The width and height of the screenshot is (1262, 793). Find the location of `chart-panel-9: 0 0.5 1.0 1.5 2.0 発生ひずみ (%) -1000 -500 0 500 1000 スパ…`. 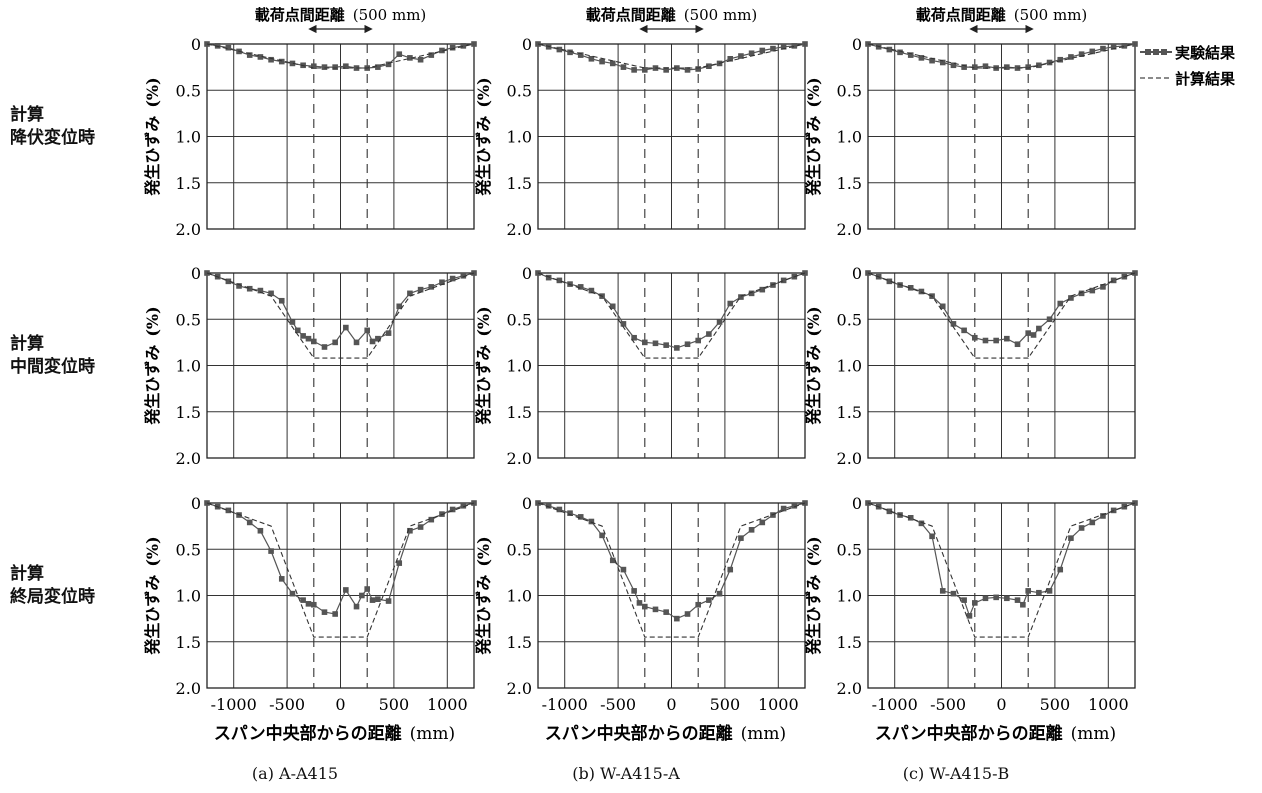

chart-panel-9: 0 0.5 1.0 1.5 2.0 発生ひずみ (%) -1000 -500 0 500 1000 スパ… is located at coordinates (971, 619).